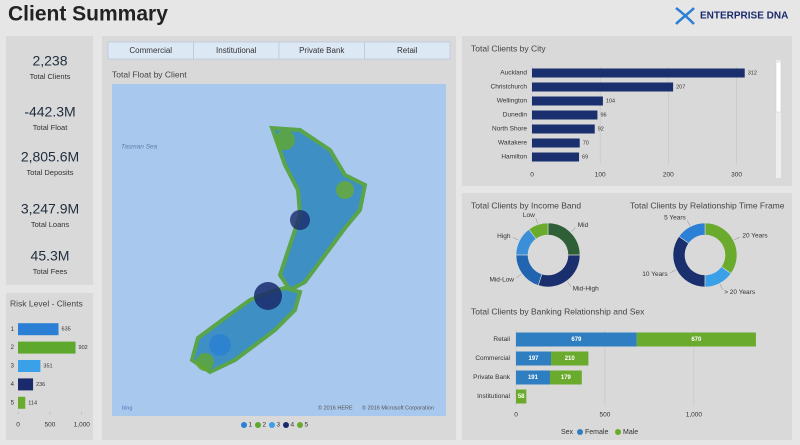 The image size is (800, 445). I want to click on chart-title: Total Clients by City, so click(508, 48).